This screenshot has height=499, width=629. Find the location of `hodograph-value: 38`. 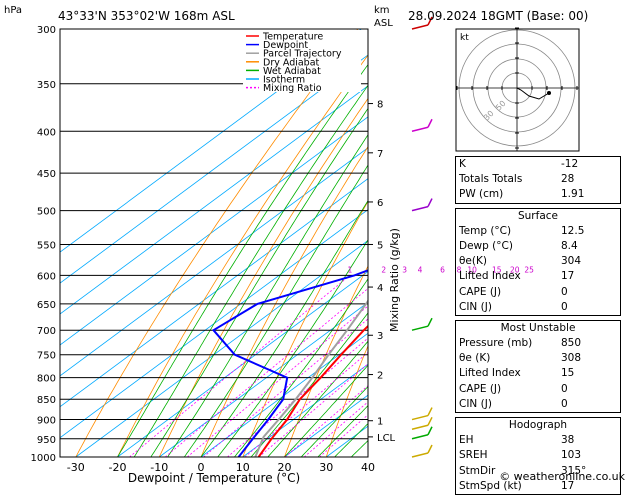

hodograph-value: 38 is located at coordinates (589, 440).